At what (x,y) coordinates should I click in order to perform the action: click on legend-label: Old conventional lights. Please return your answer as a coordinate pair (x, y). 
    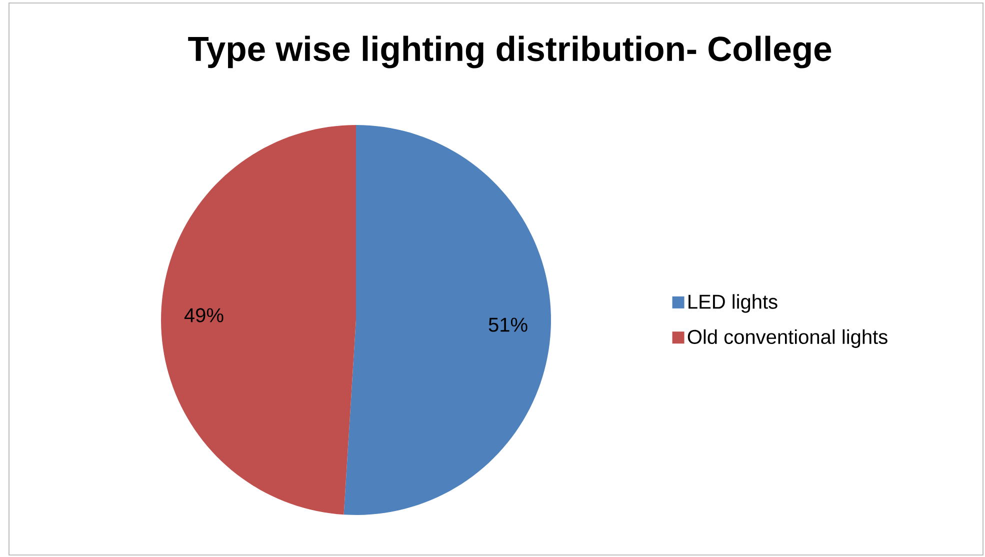
    Looking at the image, I should click on (788, 338).